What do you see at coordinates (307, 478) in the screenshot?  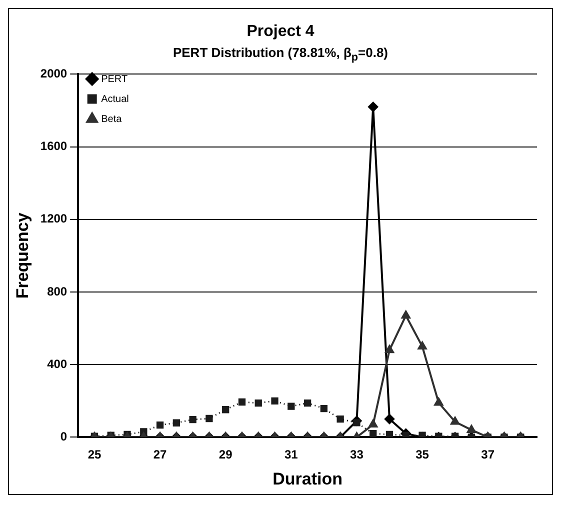 I see `x-axis-title: Duration` at bounding box center [307, 478].